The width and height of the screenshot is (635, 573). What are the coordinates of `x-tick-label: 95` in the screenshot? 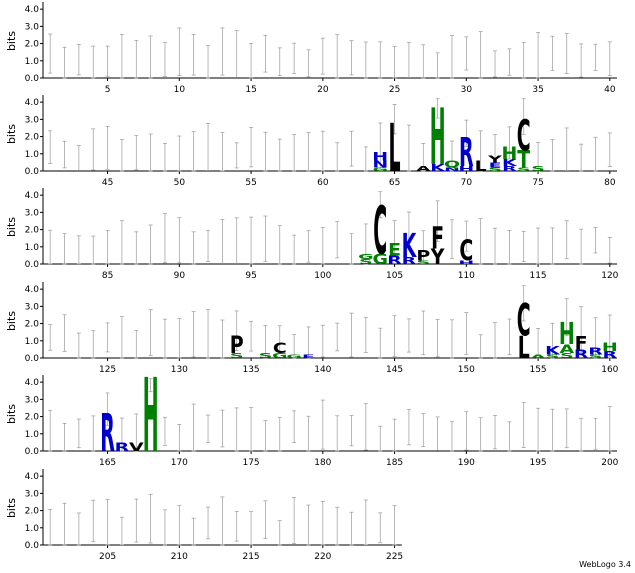 It's located at (250, 276).